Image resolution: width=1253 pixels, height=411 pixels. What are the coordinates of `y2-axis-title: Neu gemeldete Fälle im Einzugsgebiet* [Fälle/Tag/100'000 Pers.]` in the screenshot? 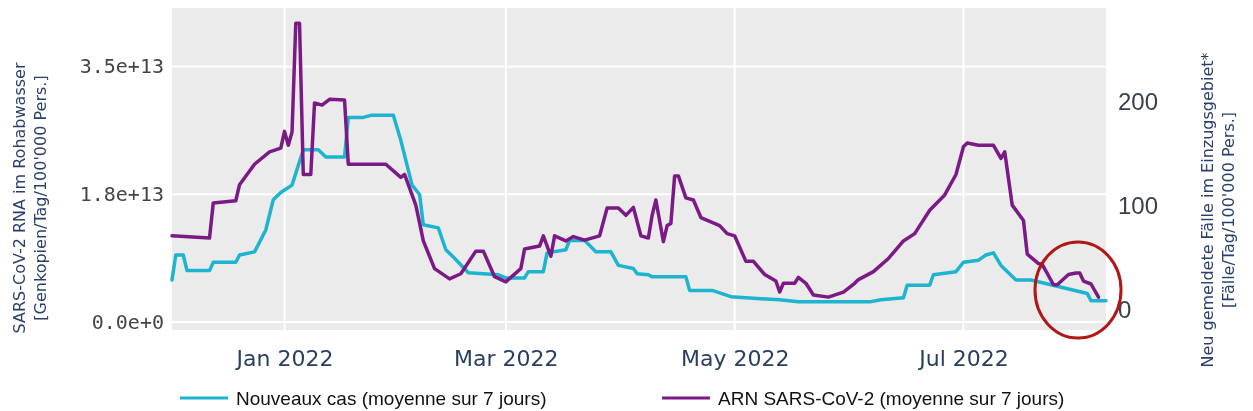 It's located at (1218, 210).